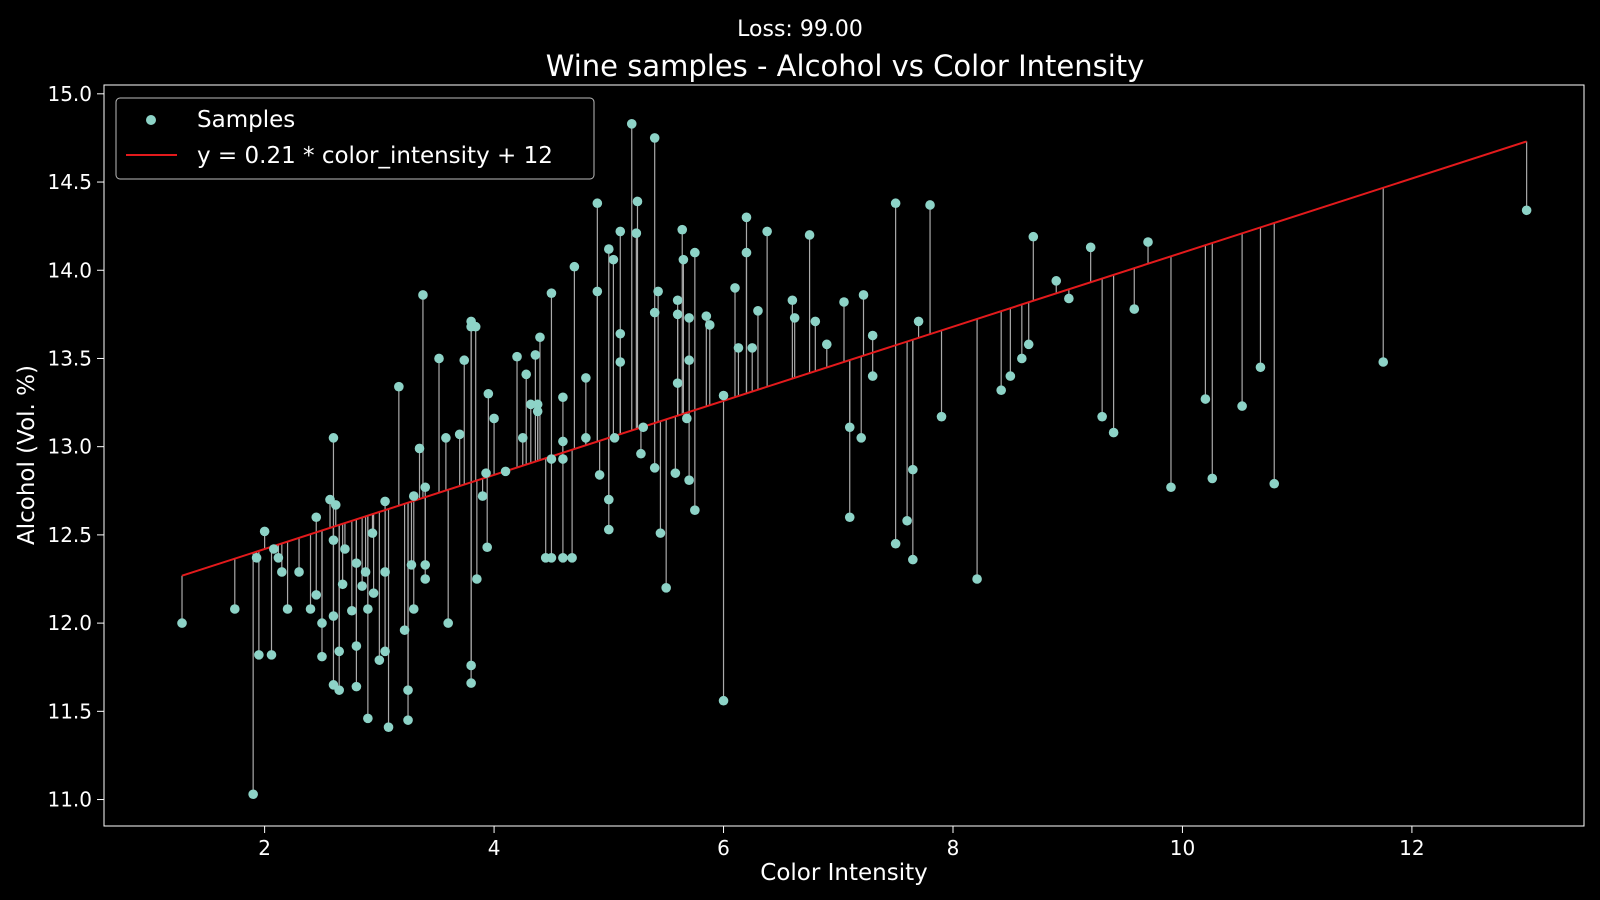 The image size is (1600, 900). What do you see at coordinates (69, 182) in the screenshot?
I see `y-tick-label: 14.5` at bounding box center [69, 182].